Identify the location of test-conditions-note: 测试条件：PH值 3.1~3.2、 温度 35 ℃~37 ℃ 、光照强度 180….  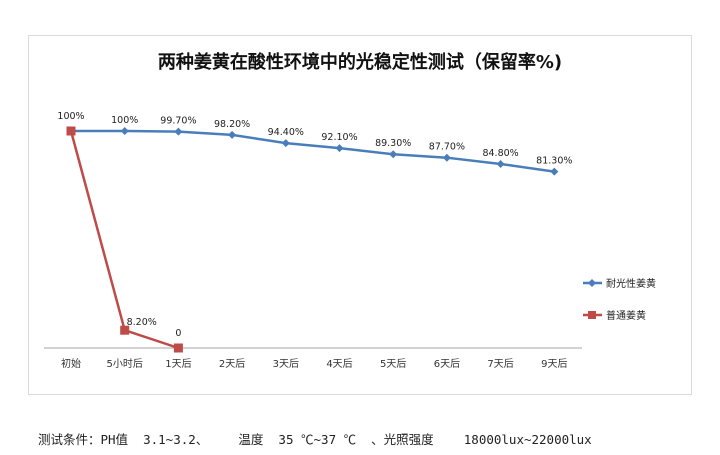
(315, 439).